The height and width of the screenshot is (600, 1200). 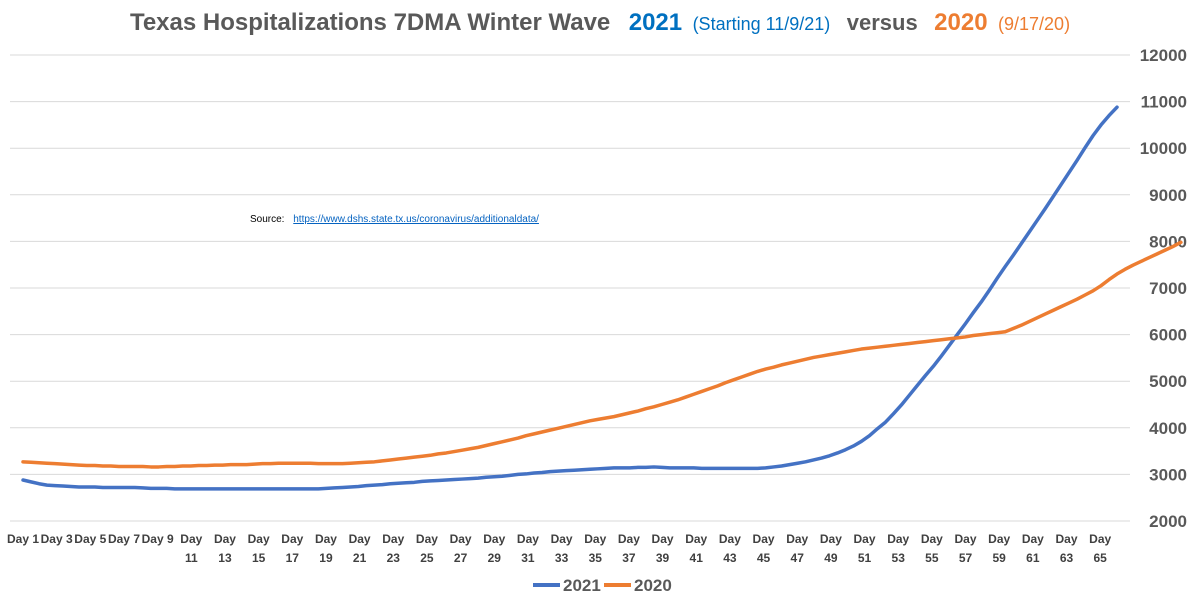 What do you see at coordinates (461, 548) in the screenshot?
I see `x-tick-label: Day 27` at bounding box center [461, 548].